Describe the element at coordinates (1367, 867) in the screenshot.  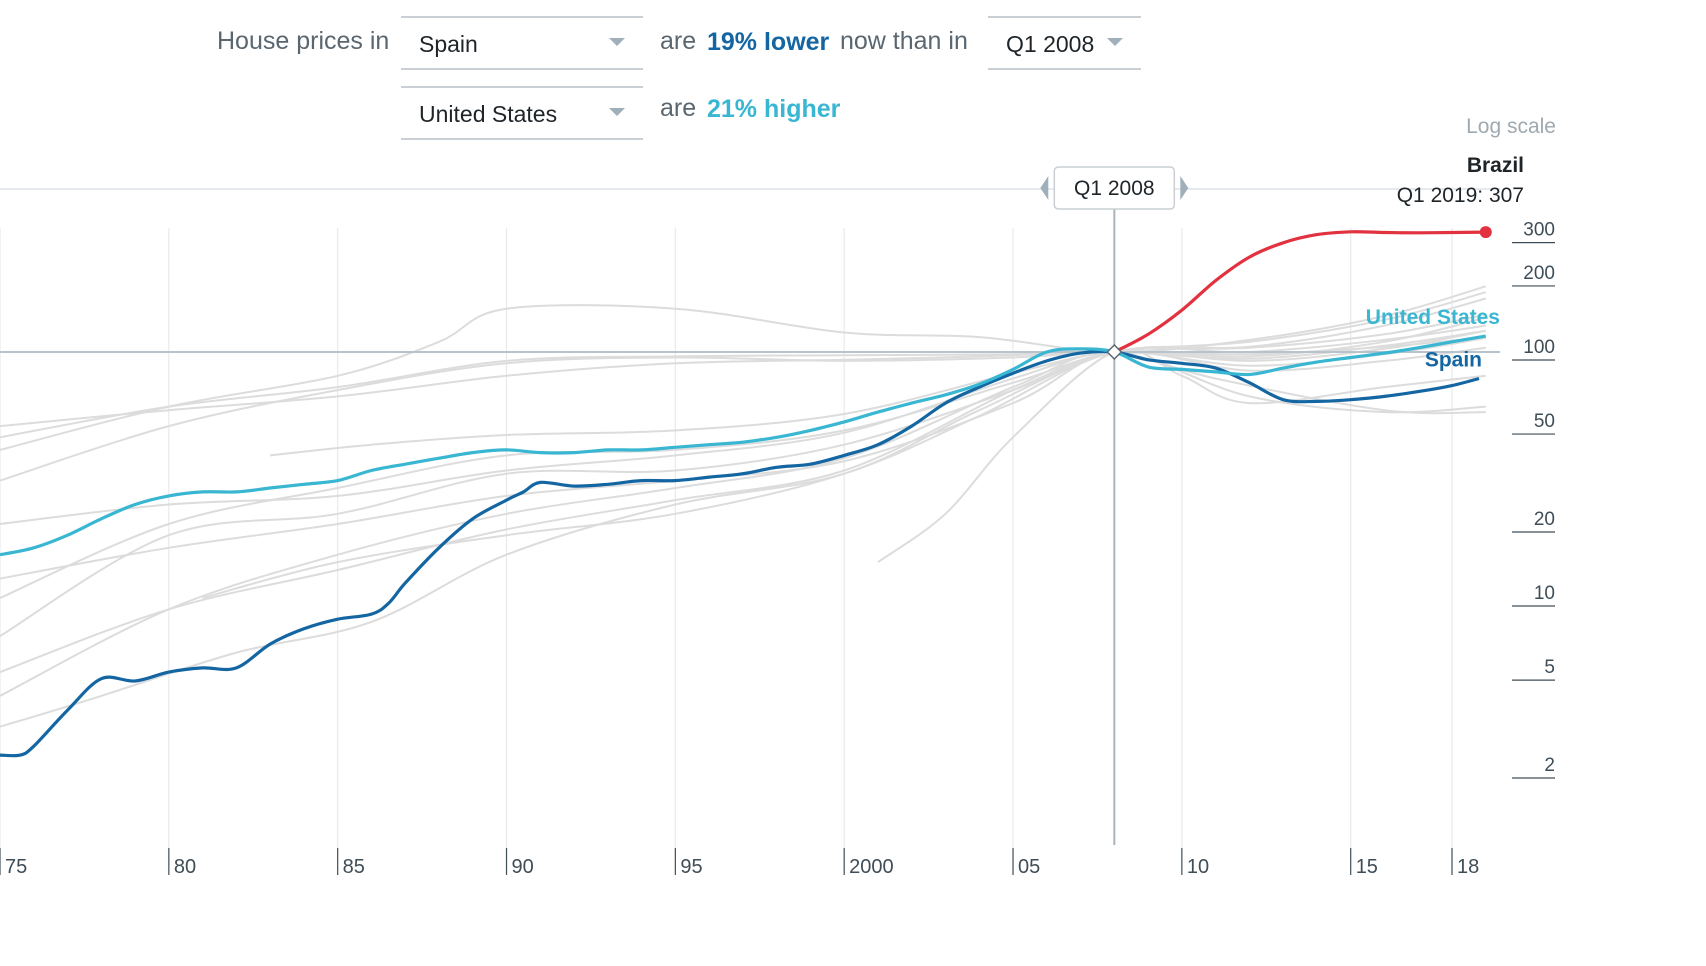
I see `x-tick-label: 15` at that location.